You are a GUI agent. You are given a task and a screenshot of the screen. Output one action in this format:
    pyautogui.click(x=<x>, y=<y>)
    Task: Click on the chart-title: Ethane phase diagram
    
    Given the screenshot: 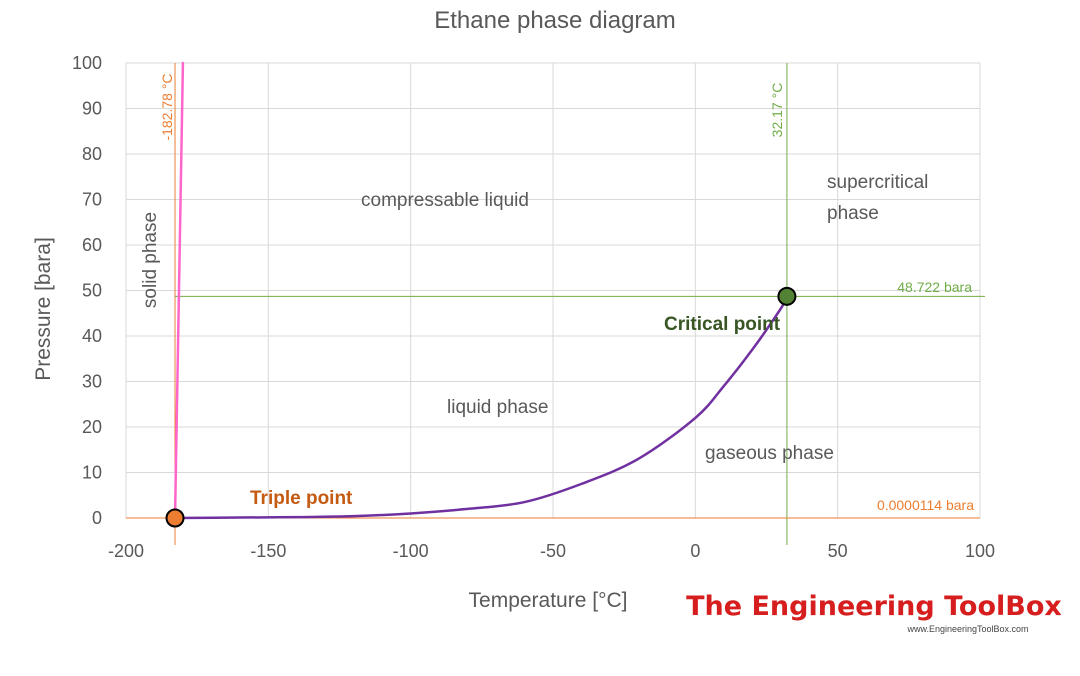 What is the action you would take?
    pyautogui.click(x=555, y=20)
    